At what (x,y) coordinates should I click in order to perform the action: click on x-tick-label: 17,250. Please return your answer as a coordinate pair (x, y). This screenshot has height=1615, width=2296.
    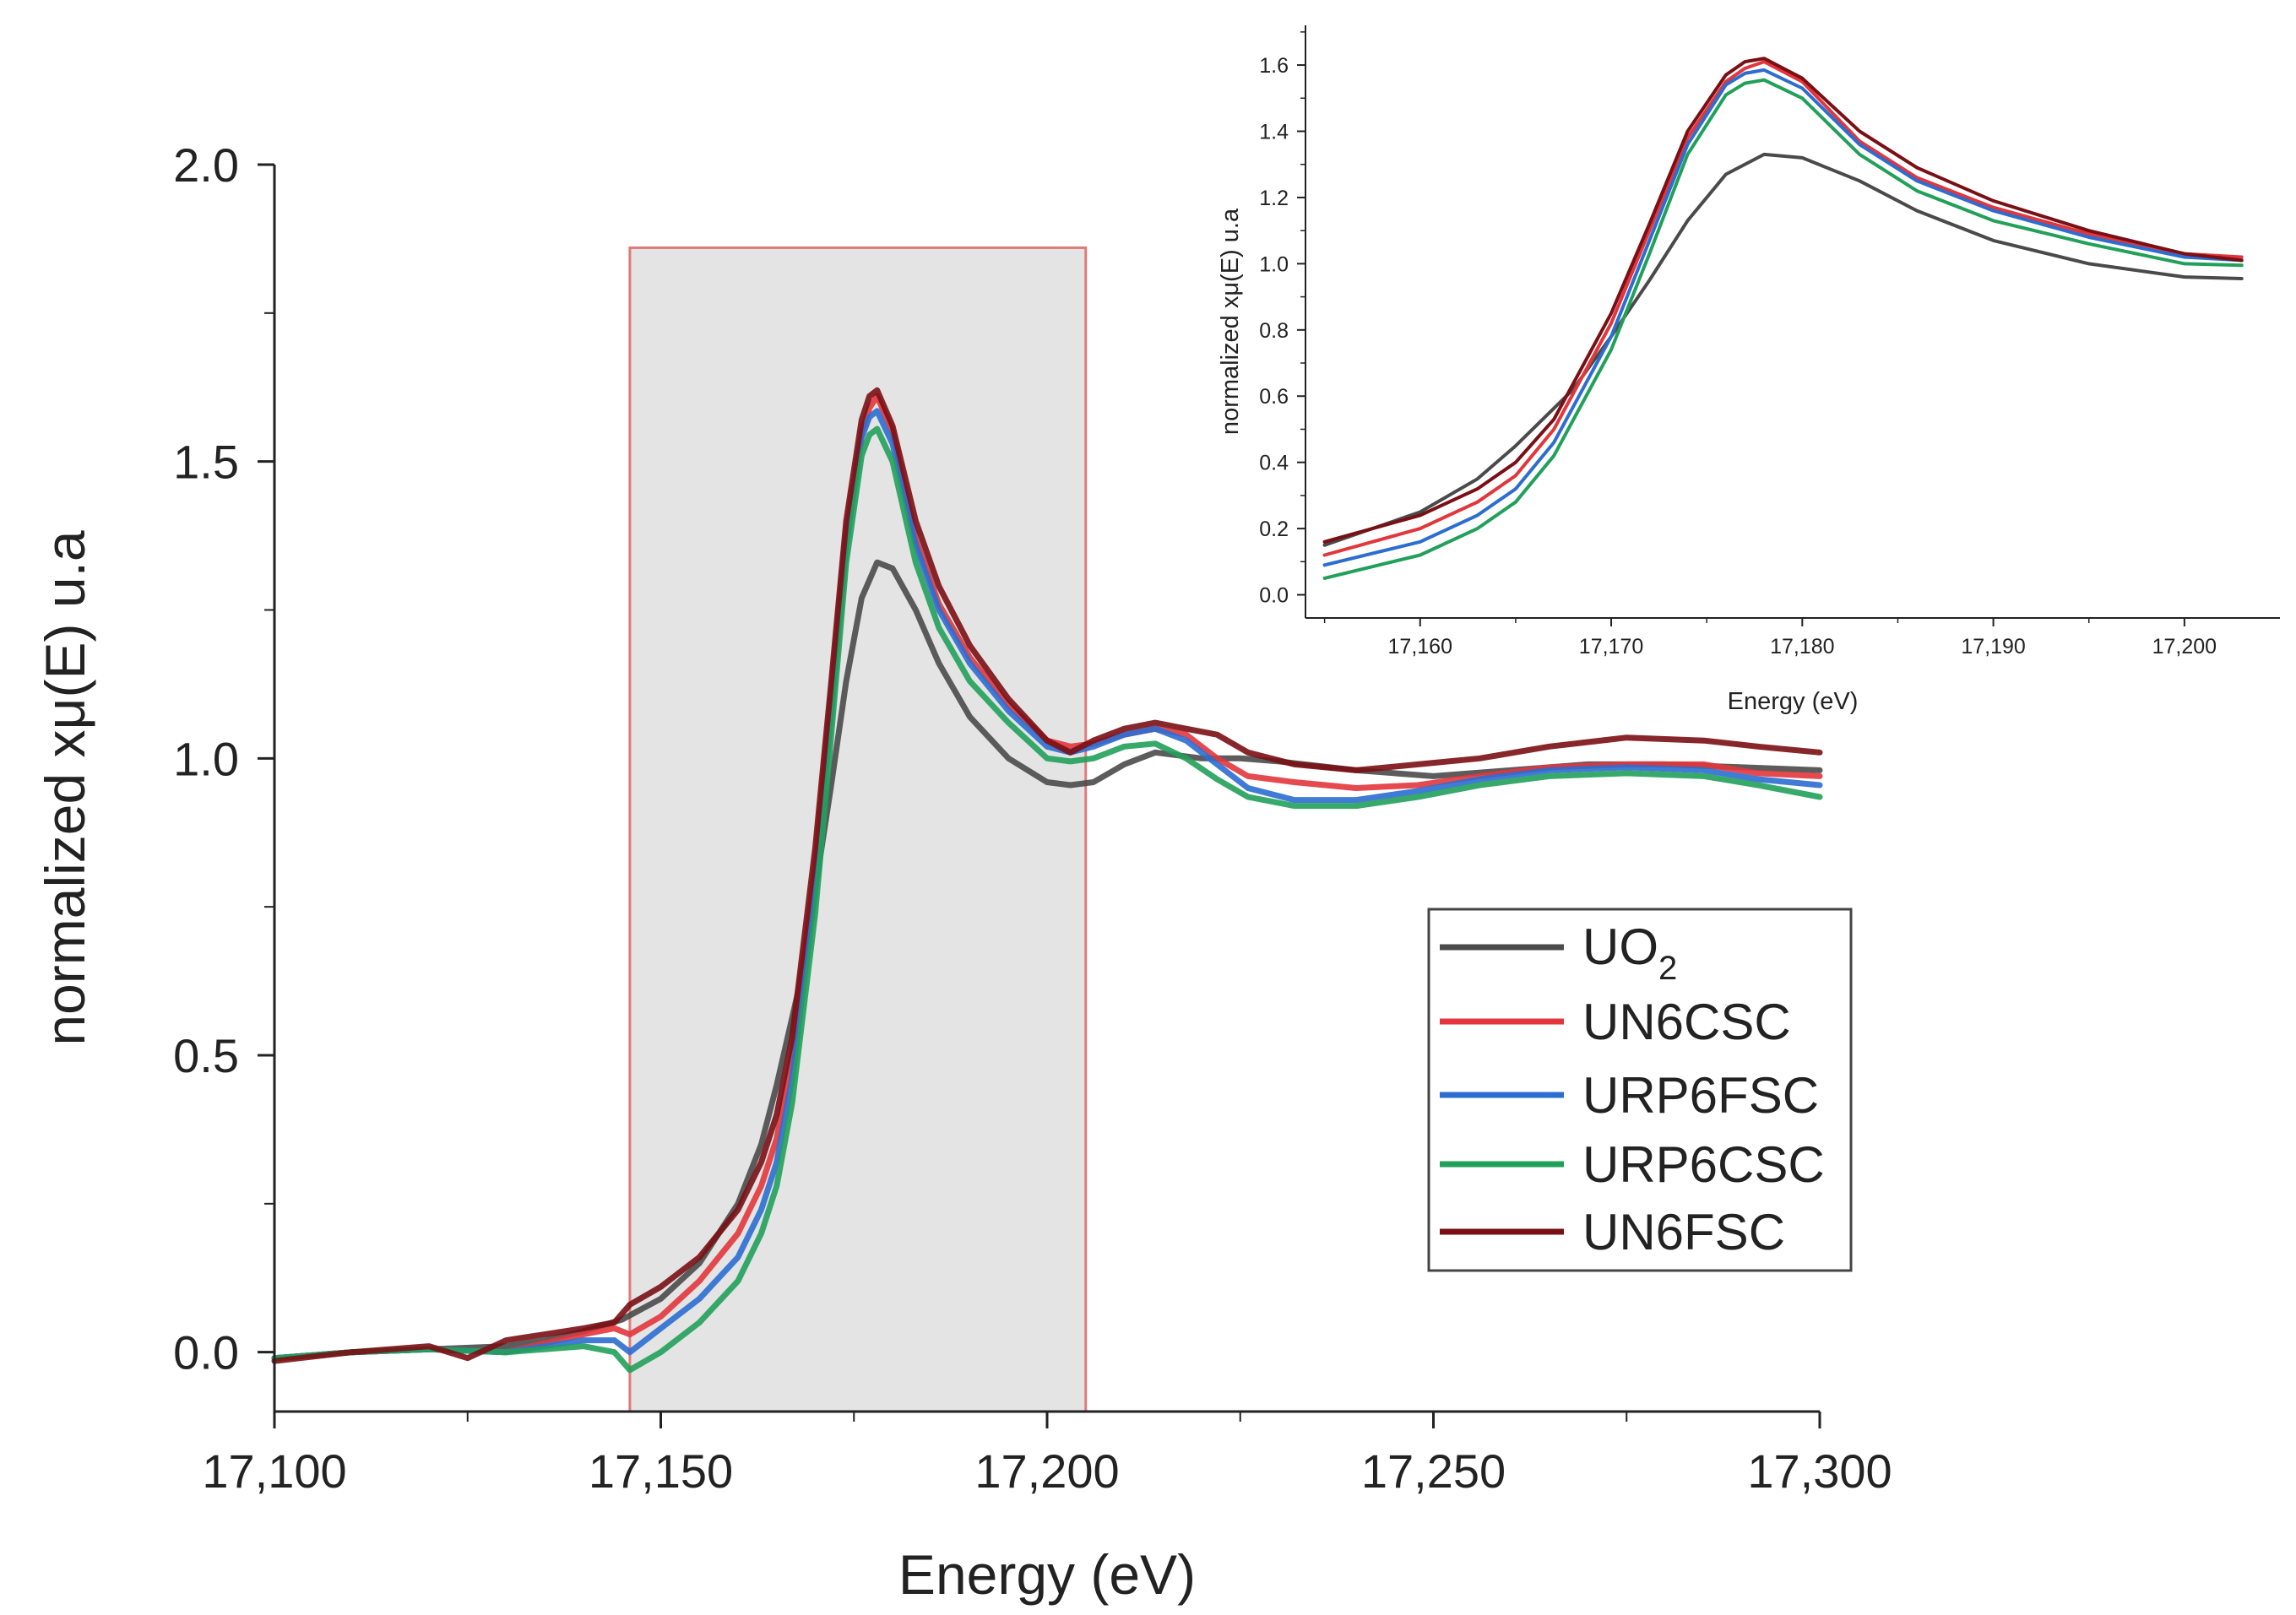
    Looking at the image, I should click on (1433, 1471).